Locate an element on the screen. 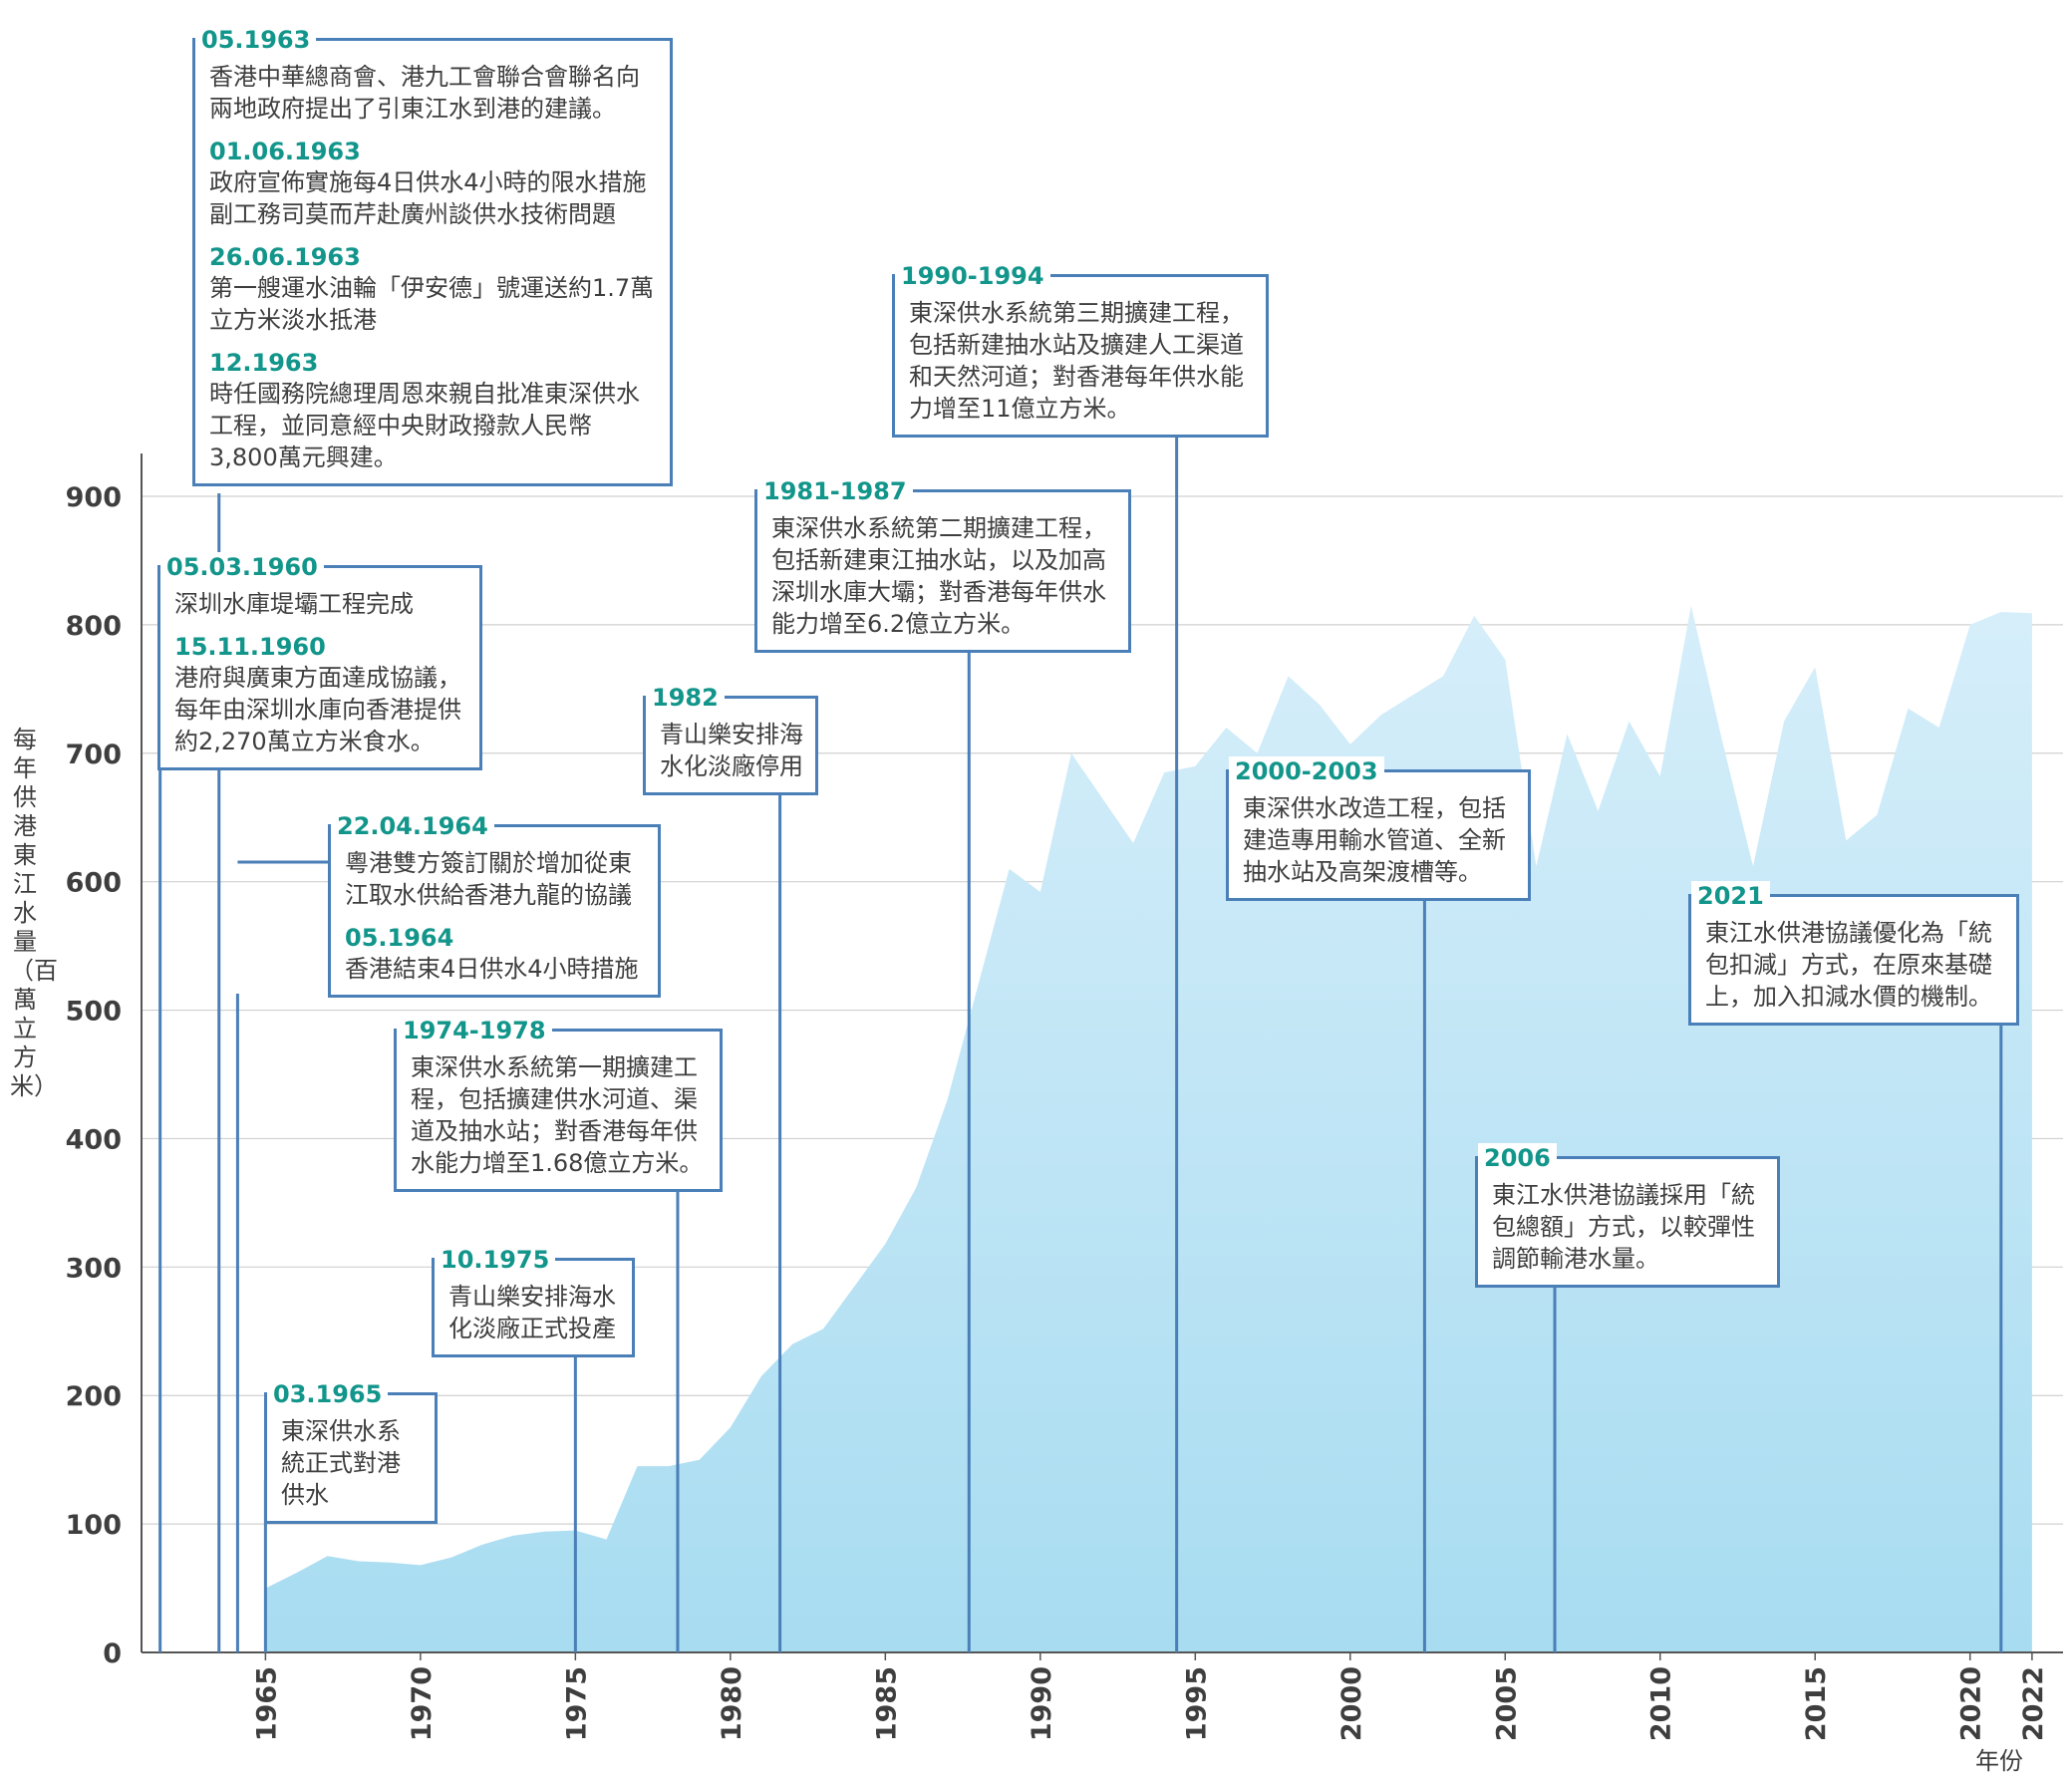 This screenshot has height=1783, width=2072. annotation-text: 深圳水庫堤壩工程完成 is located at coordinates (294, 604).